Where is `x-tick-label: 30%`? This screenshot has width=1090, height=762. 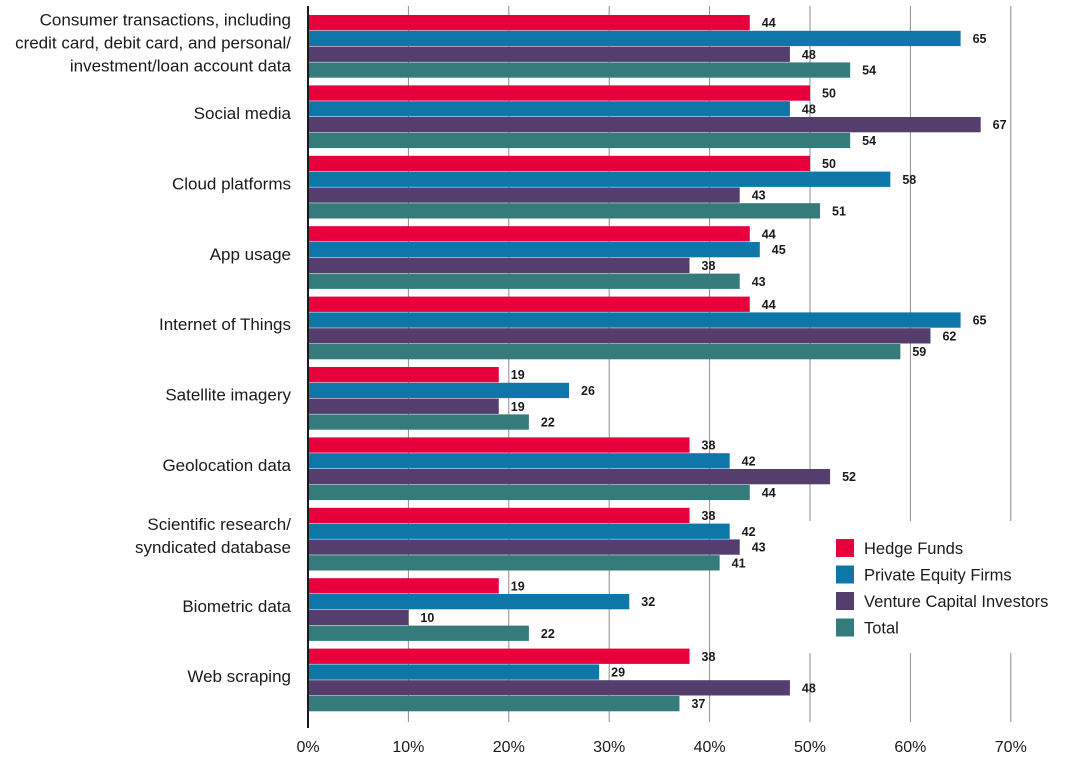 x-tick-label: 30% is located at coordinates (609, 747).